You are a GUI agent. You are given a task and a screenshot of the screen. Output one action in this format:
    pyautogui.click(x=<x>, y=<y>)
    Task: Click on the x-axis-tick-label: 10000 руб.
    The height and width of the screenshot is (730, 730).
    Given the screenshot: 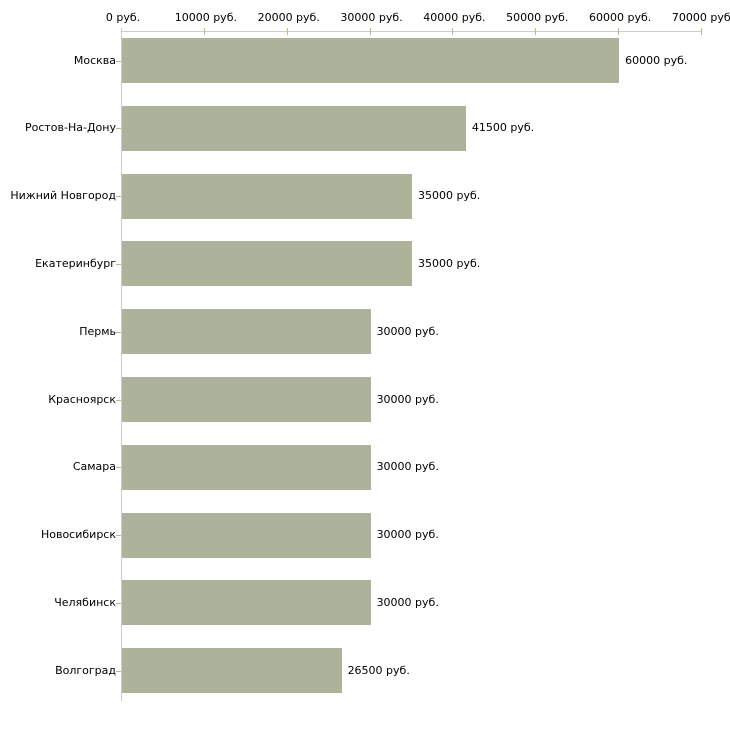 What is the action you would take?
    pyautogui.click(x=205, y=17)
    